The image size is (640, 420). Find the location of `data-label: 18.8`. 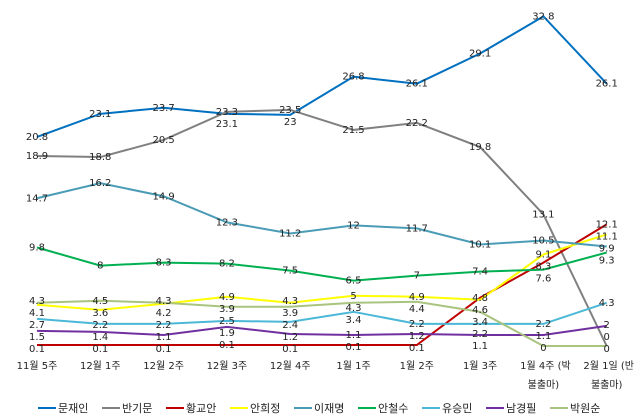

data-label: 18.8 is located at coordinates (100, 157).